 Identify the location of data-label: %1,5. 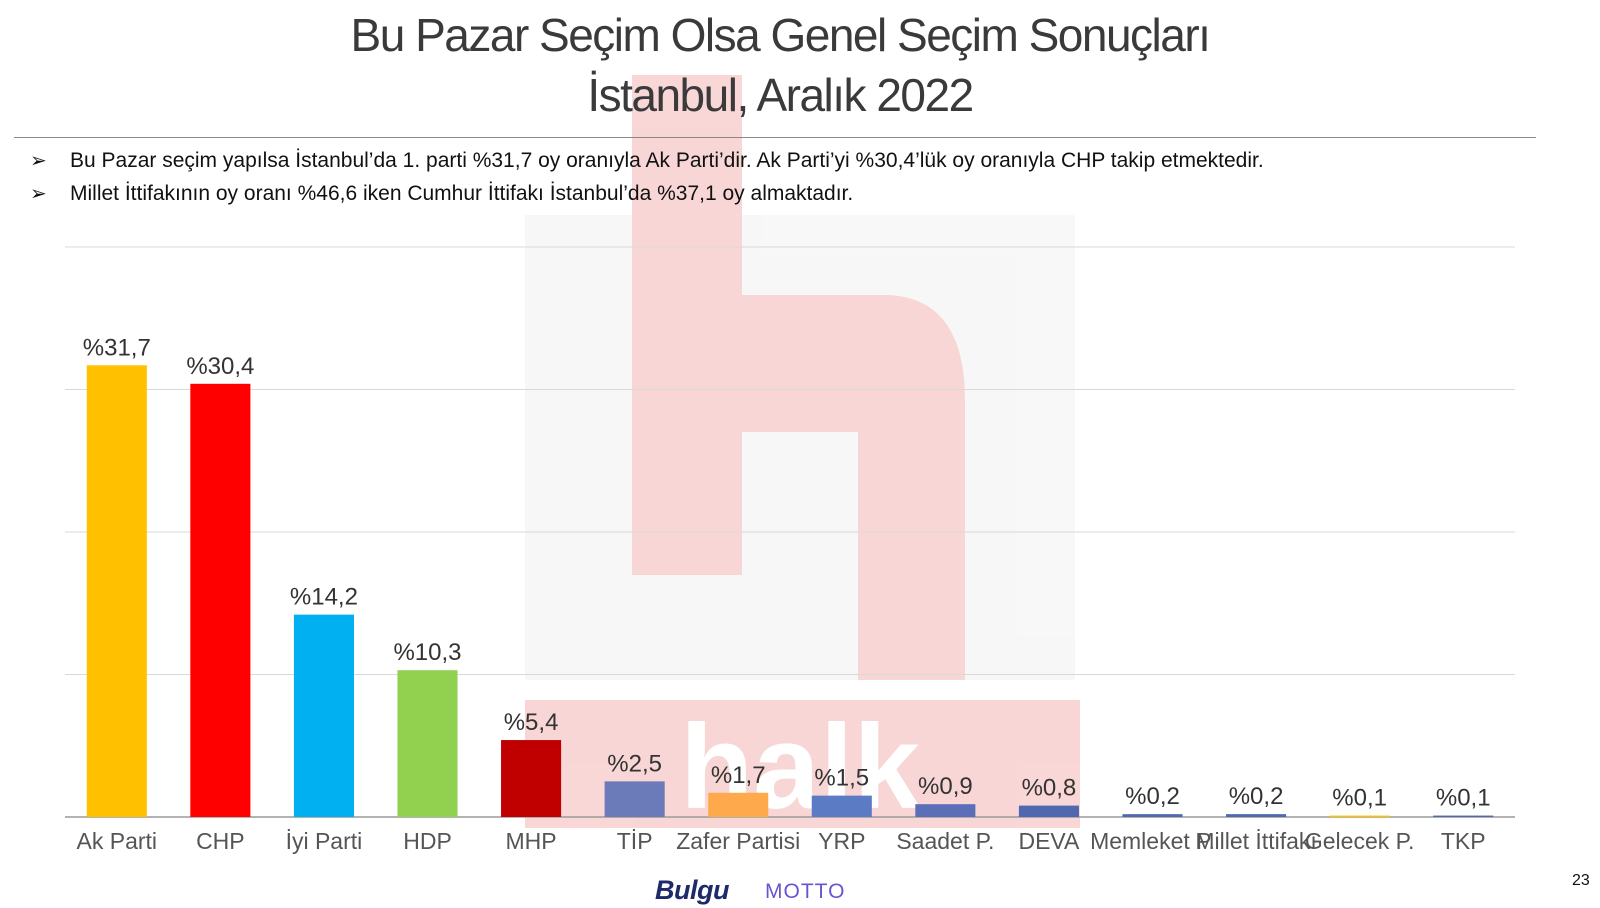
(841, 778).